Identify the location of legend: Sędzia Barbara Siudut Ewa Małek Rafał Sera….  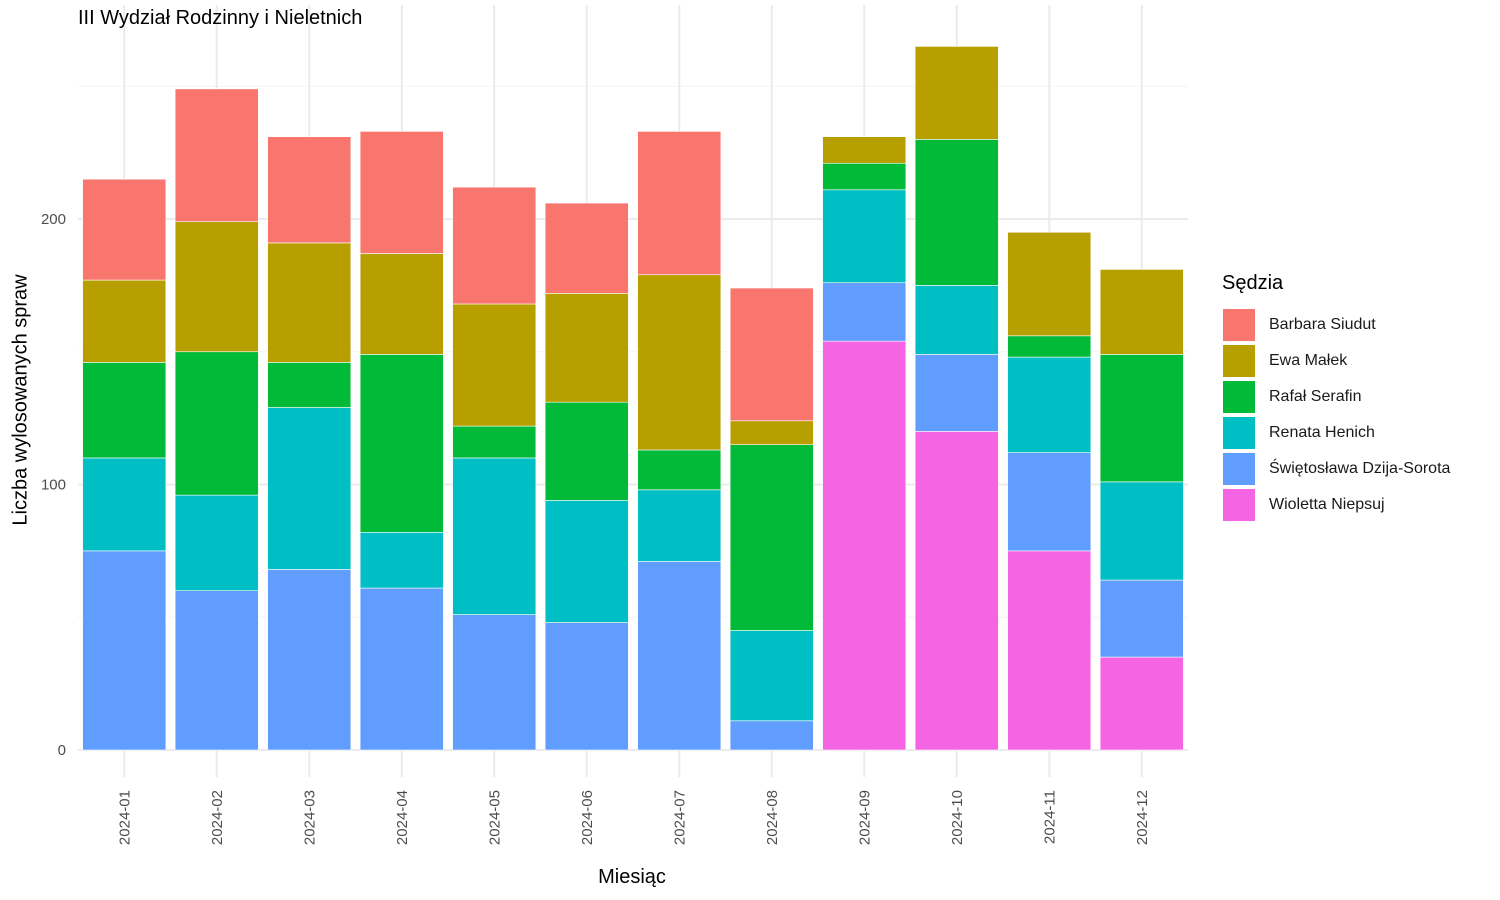
(1336, 397).